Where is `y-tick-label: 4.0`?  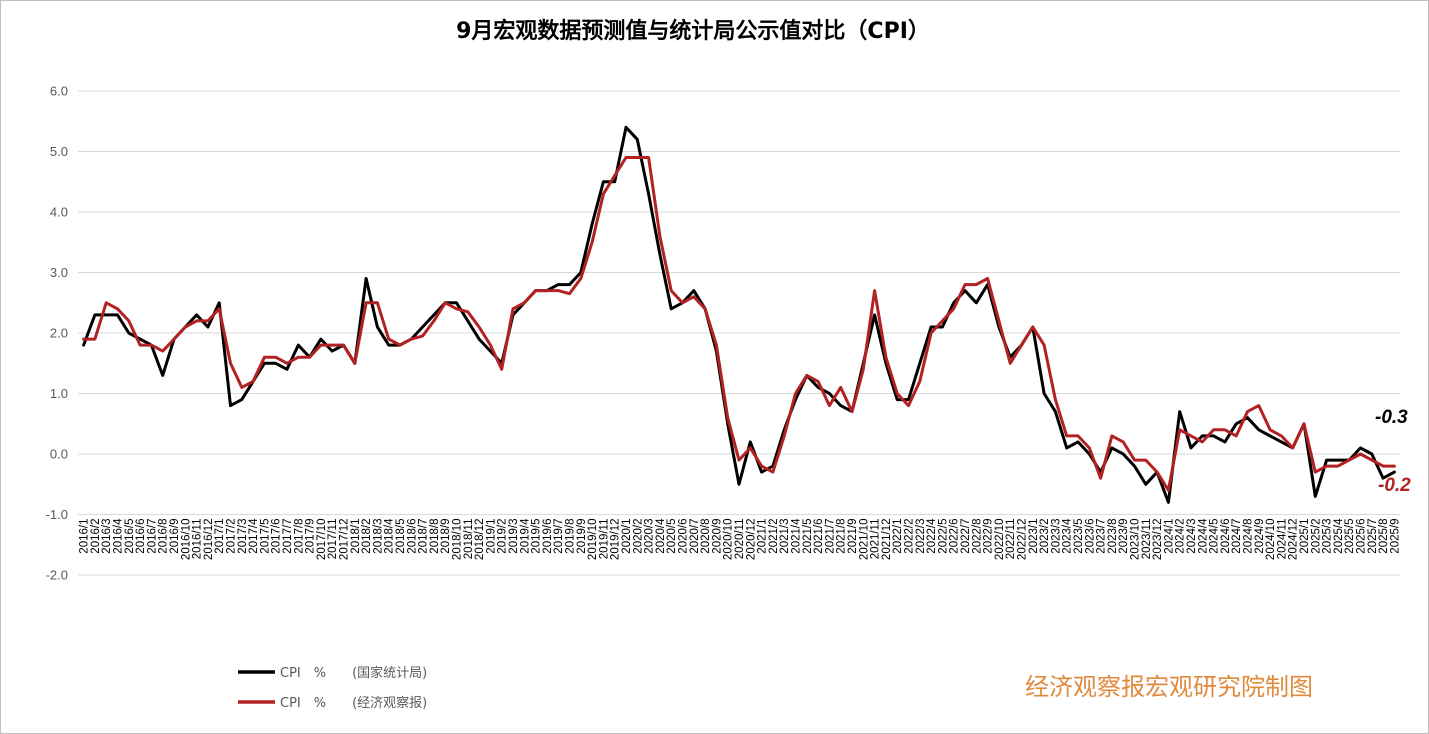
y-tick-label: 4.0 is located at coordinates (59, 212).